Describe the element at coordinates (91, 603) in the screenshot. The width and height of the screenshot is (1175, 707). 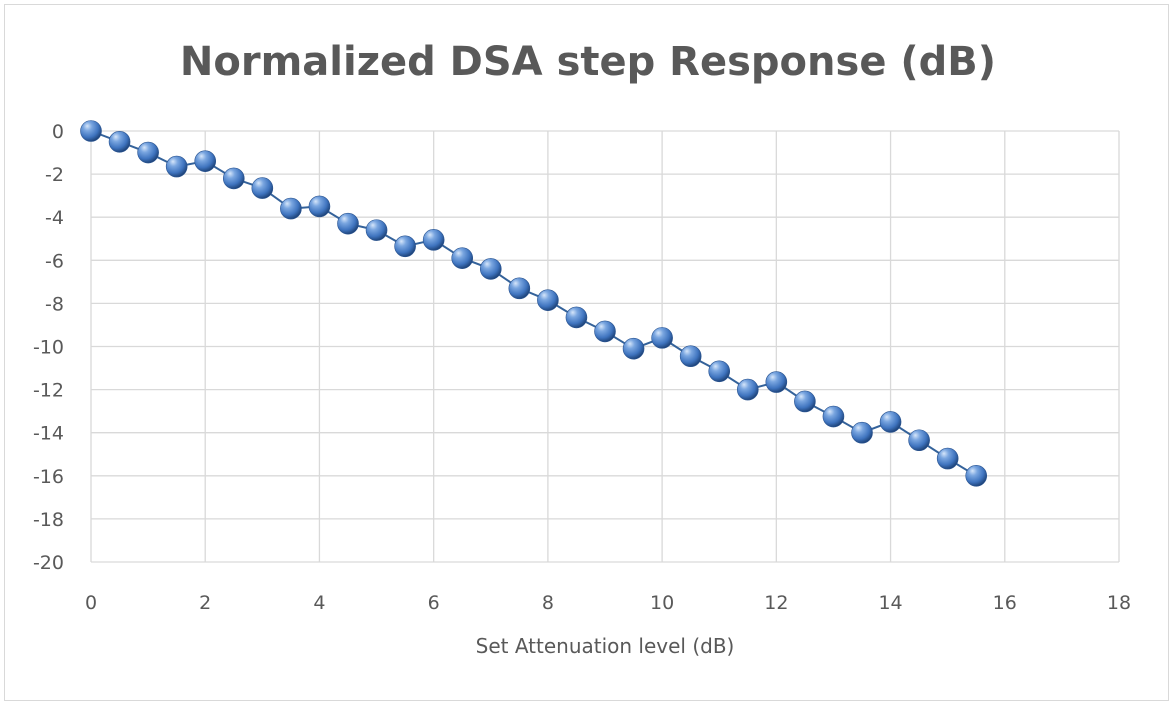
I see `x-tick-label: 0` at that location.